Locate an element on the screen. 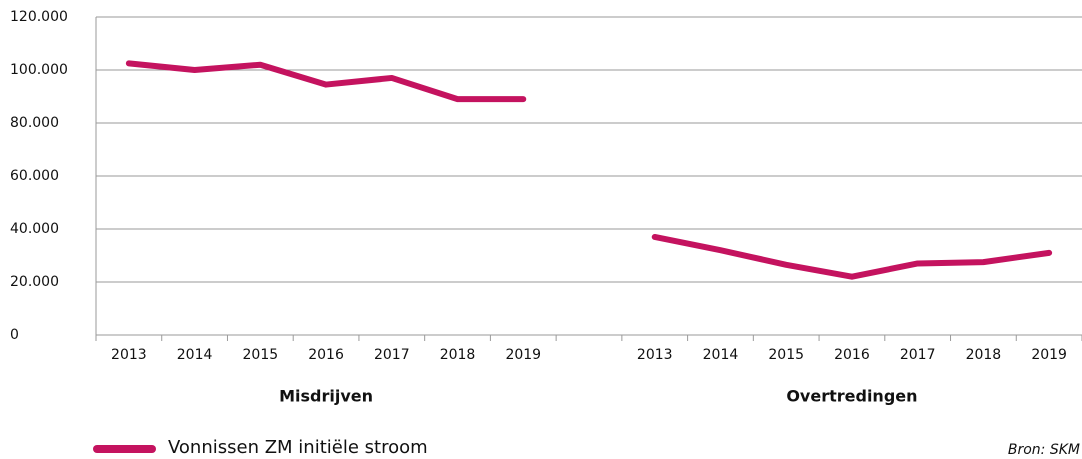 This screenshot has width=1082, height=459. group-label: Misdrijven is located at coordinates (326, 396).